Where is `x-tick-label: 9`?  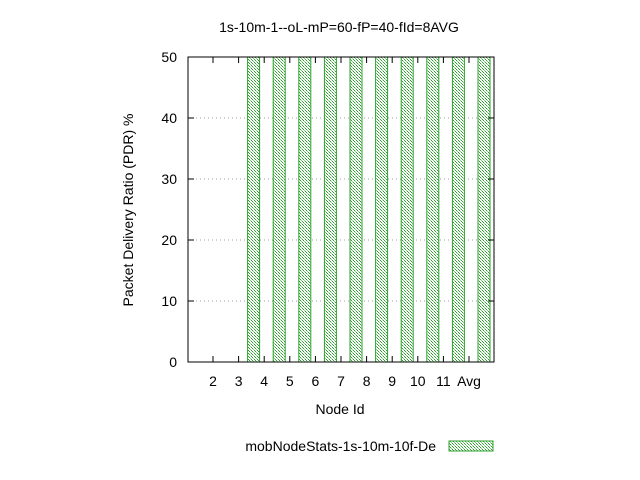 x-tick-label: 9 is located at coordinates (392, 381).